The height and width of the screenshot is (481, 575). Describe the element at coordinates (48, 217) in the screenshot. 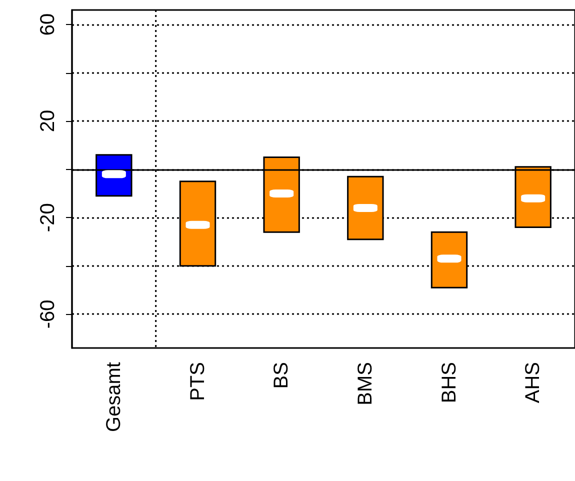

I see `y-tick-label: -20` at that location.